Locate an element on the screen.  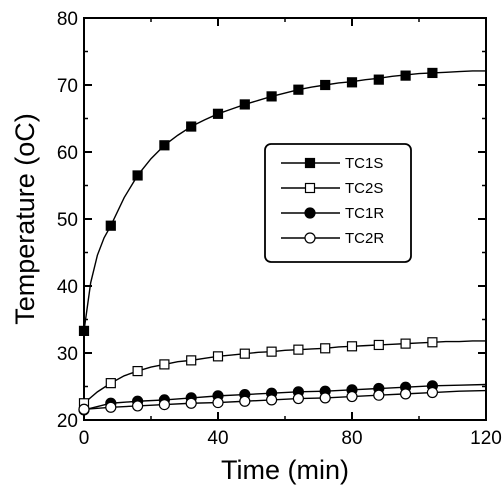
legend-label-tc1r: TC1R is located at coordinates (364, 213).